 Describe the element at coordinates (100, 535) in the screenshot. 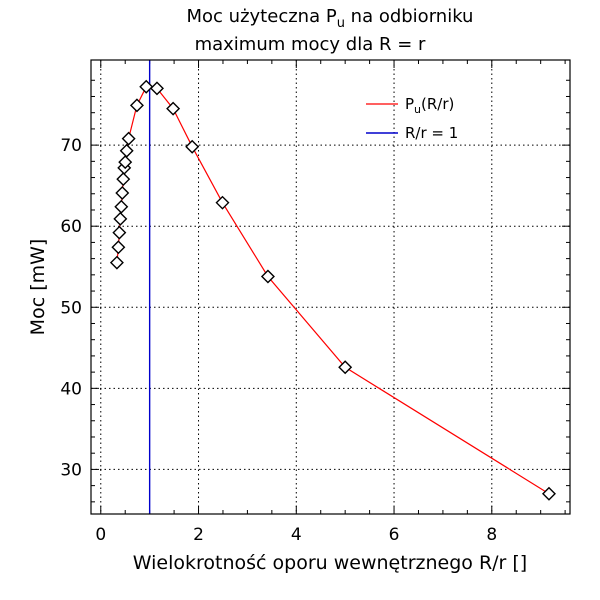

I see `x-tick-label: 0` at that location.